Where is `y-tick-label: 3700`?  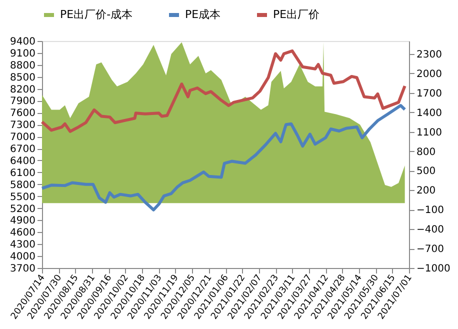
y-tick-label: 3700 is located at coordinates (23, 269).